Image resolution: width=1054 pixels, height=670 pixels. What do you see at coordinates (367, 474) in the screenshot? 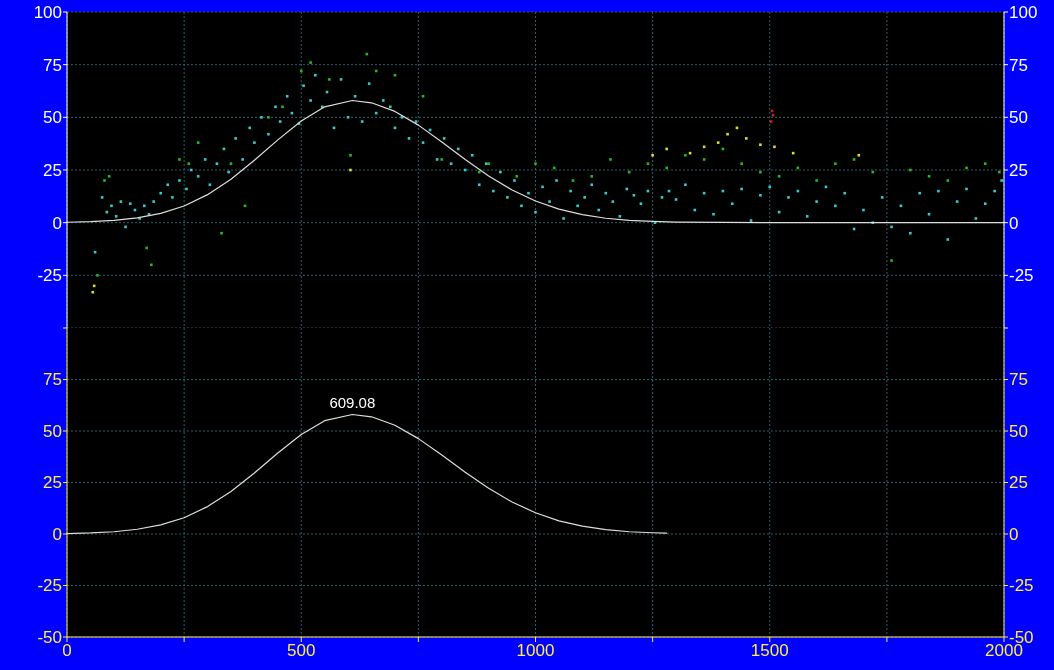
I see `line-series` at bounding box center [367, 474].